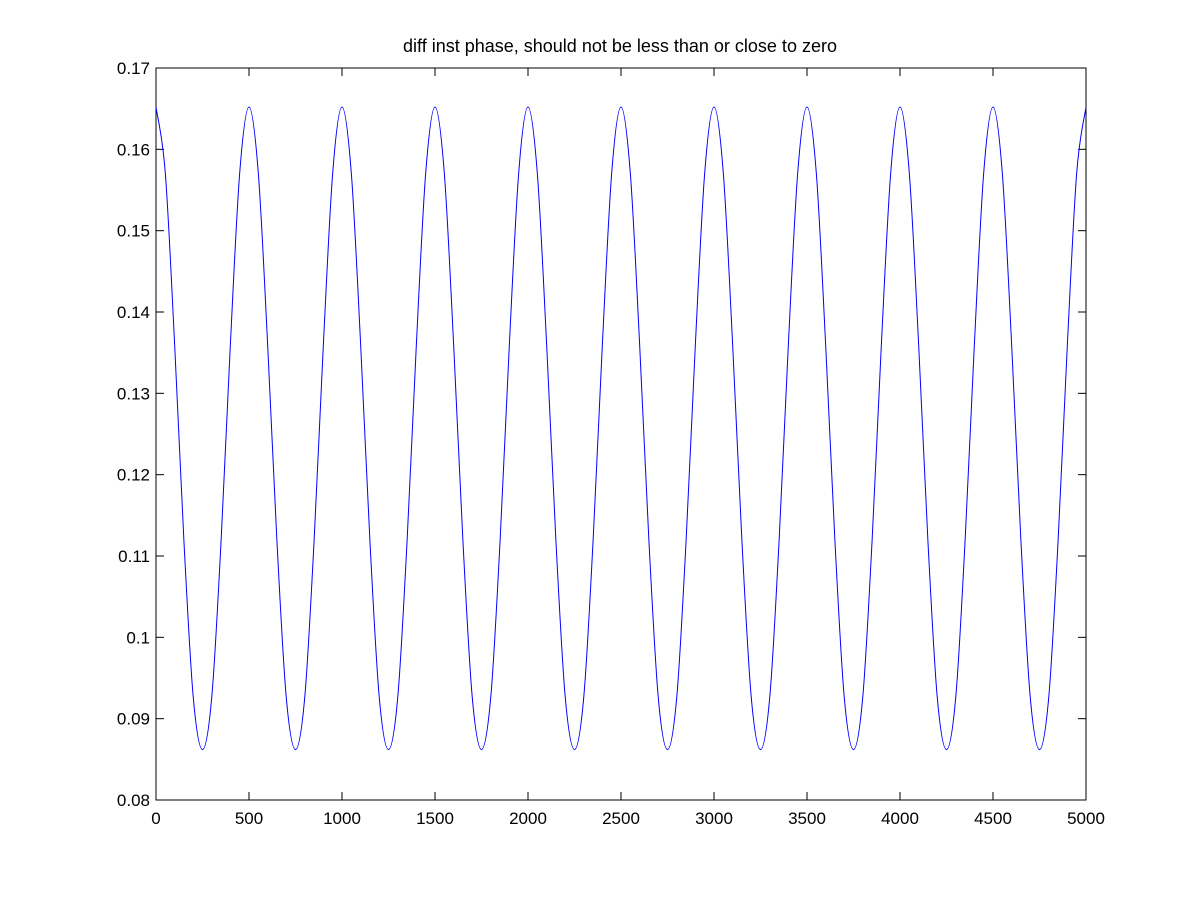 This screenshot has width=1200, height=900. I want to click on x-tick-label: 500, so click(249, 818).